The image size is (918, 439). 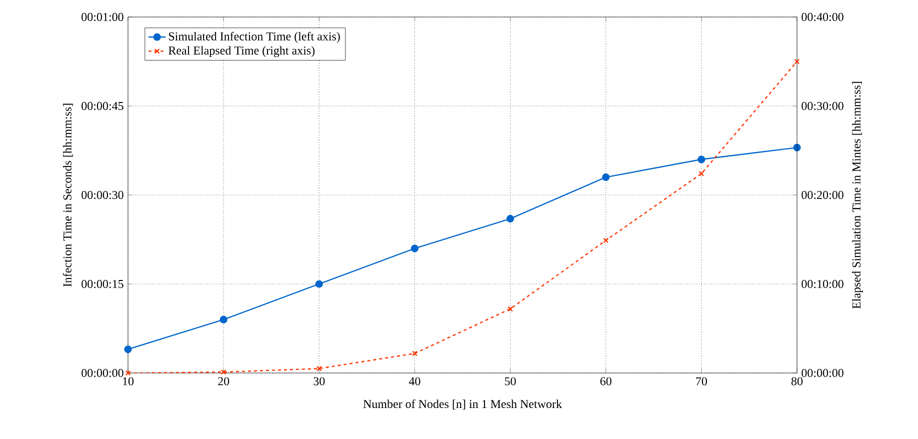 I want to click on y2-tick-label: 00:30:00, so click(x=823, y=106).